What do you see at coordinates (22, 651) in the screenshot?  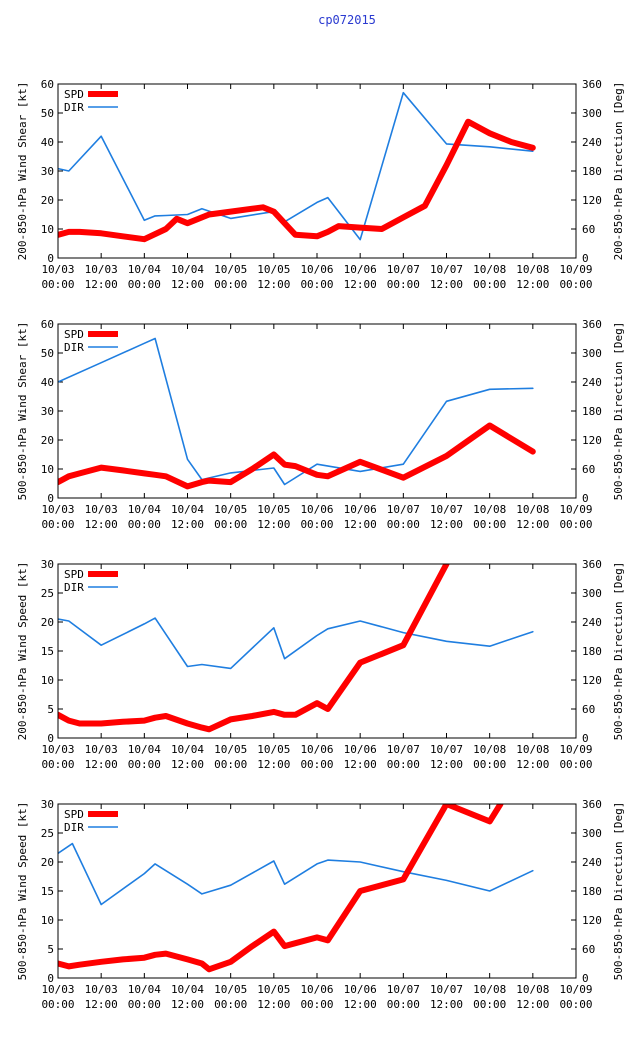 I see `y-axis-title: 200-850-hPa Wind Speed [kt]` at bounding box center [22, 651].